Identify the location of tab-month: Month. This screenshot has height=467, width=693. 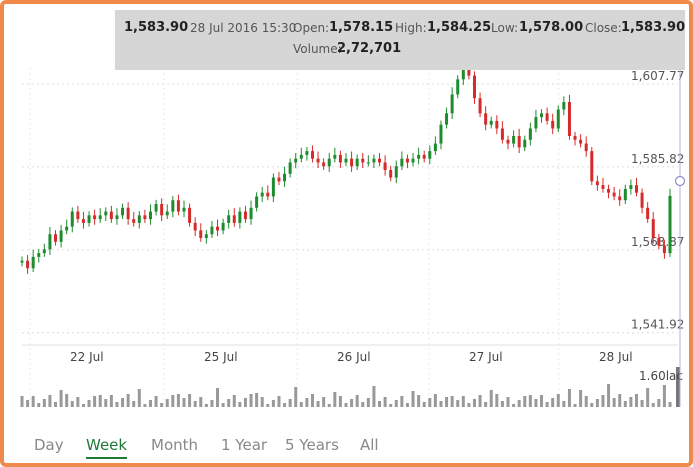
(175, 445).